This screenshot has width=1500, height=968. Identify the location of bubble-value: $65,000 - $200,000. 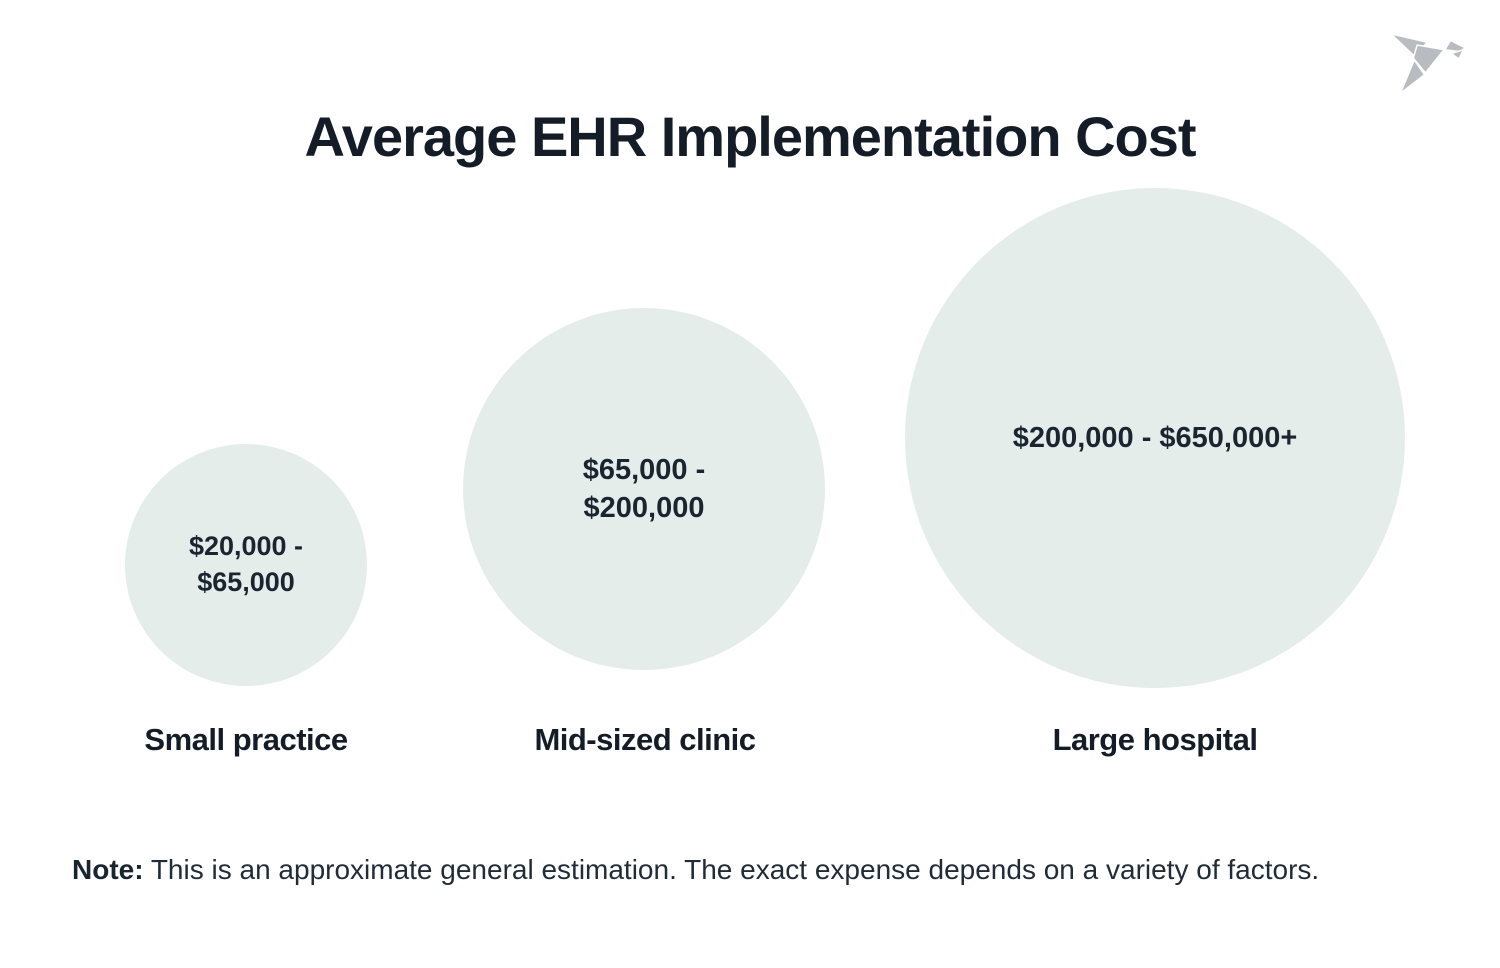
(644, 489).